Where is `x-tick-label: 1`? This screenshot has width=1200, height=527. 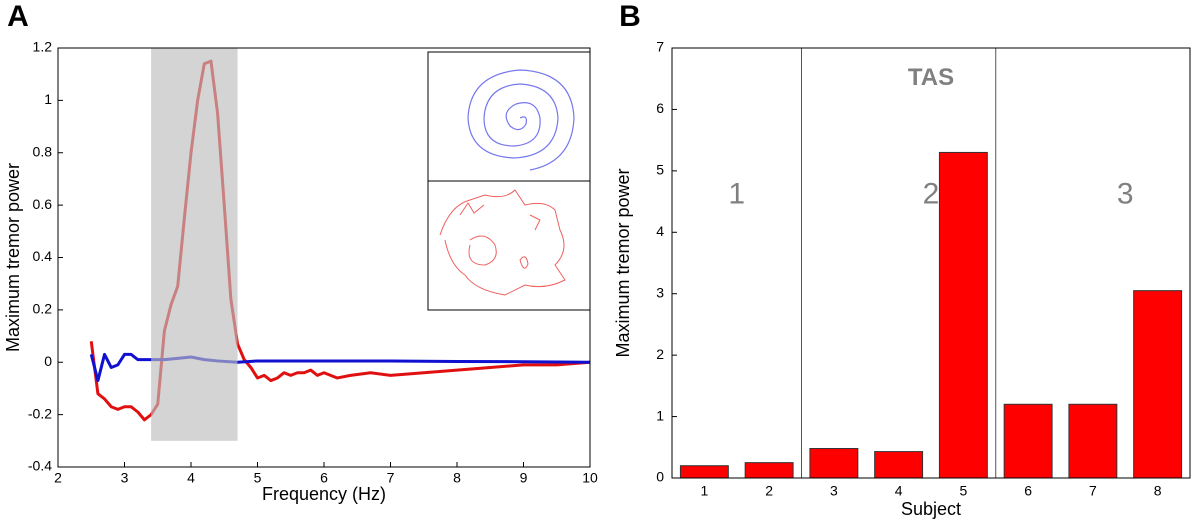
x-tick-label: 1 is located at coordinates (704, 491).